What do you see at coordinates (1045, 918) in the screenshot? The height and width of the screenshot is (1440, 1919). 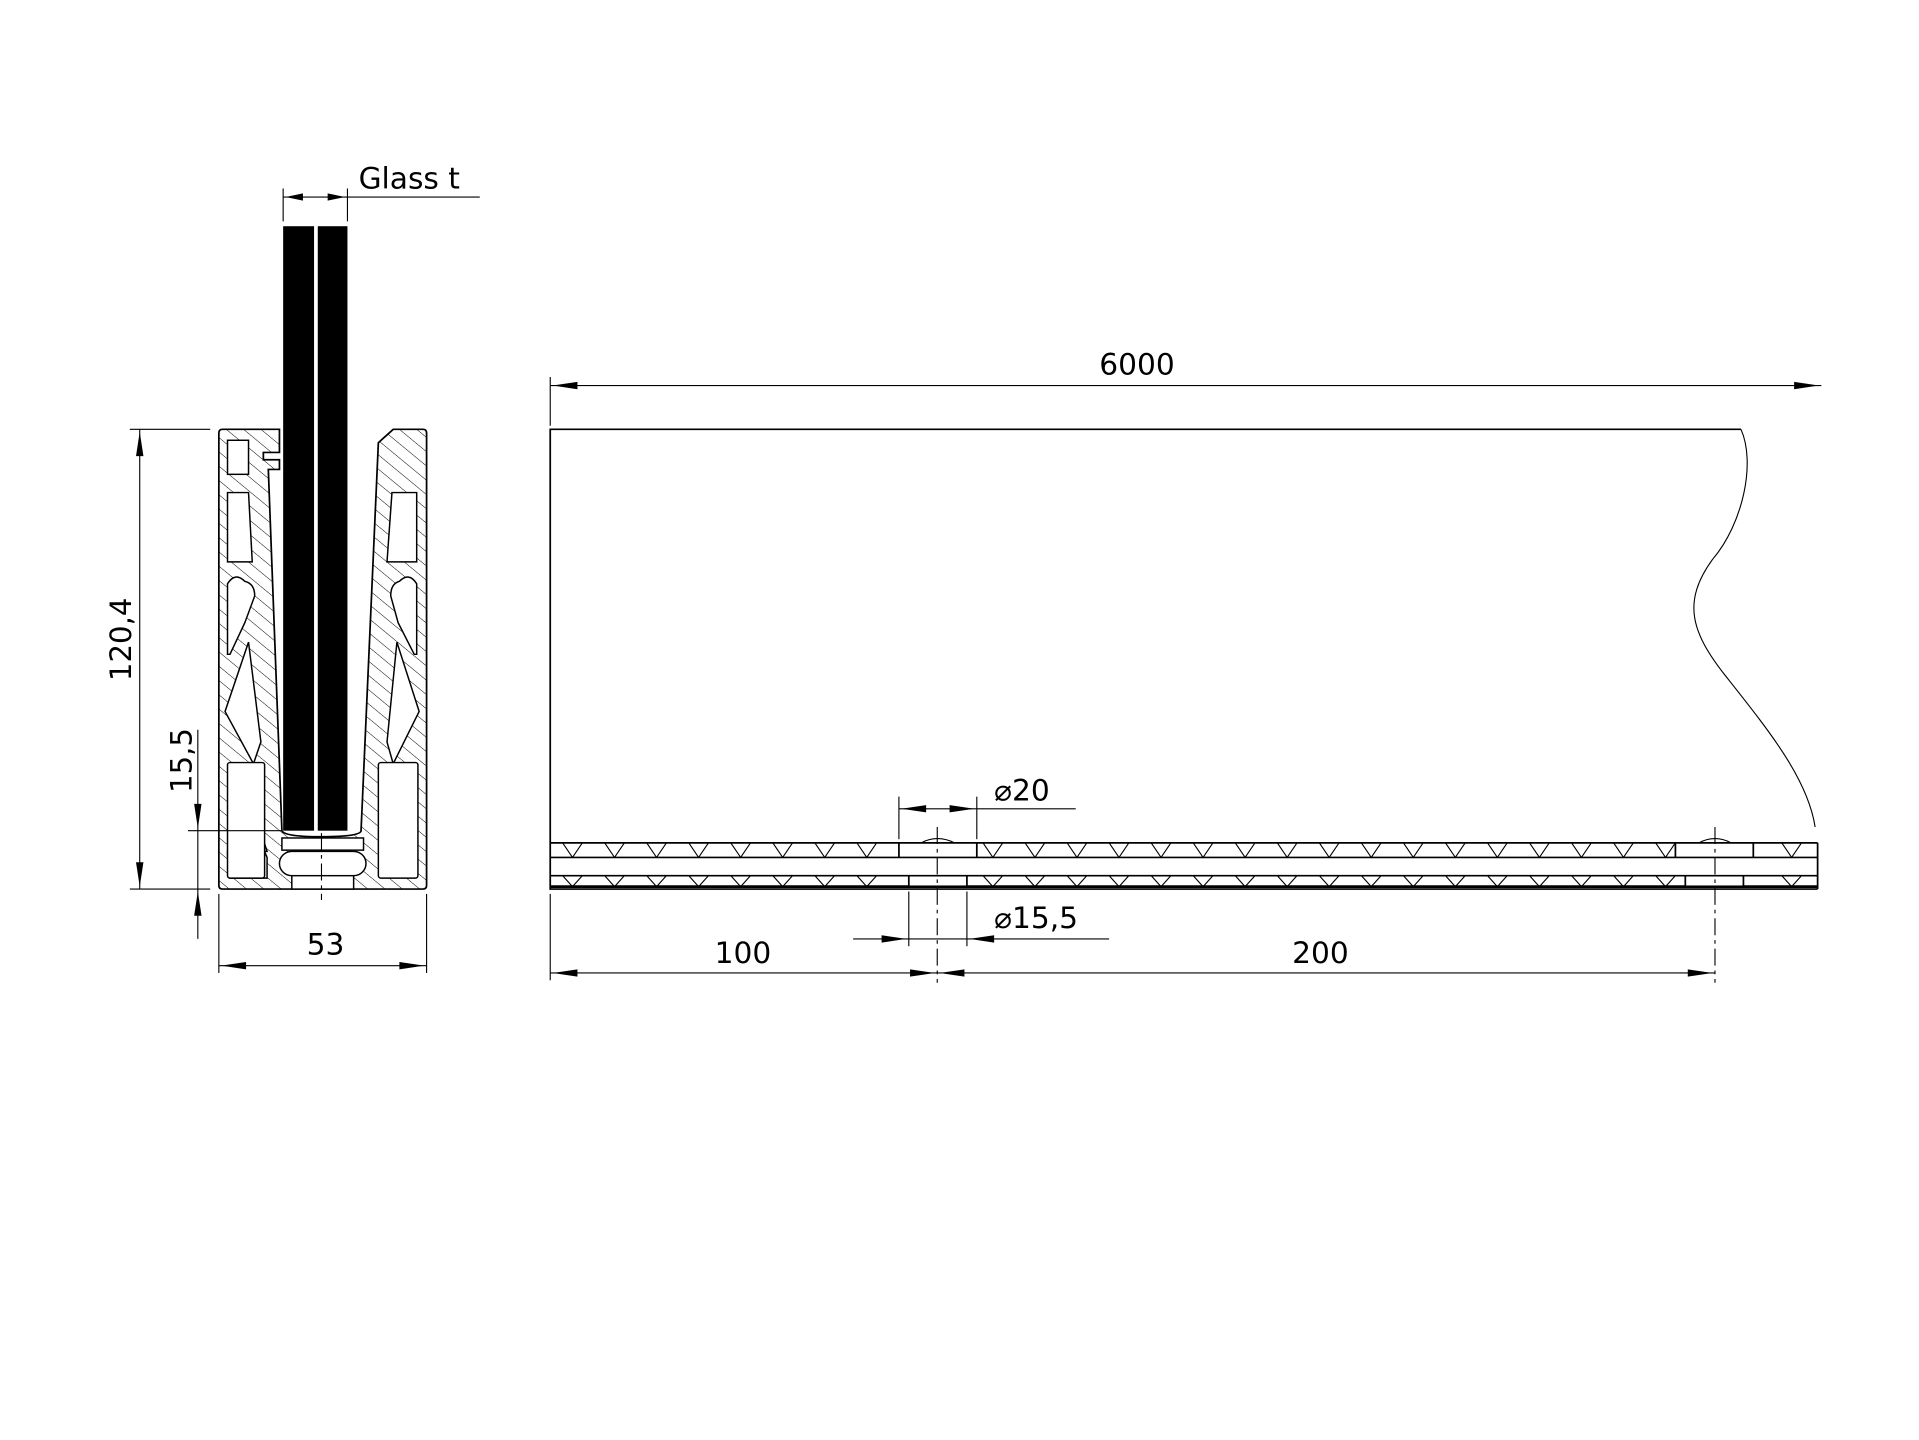 I see `bottom-hole-dim-text: 15,5` at bounding box center [1045, 918].